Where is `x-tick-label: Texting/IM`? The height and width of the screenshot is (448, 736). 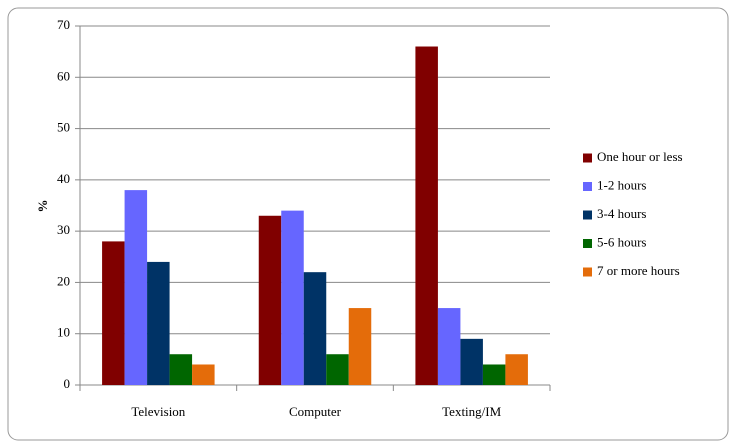
x-tick-label: Texting/IM is located at coordinates (471, 411).